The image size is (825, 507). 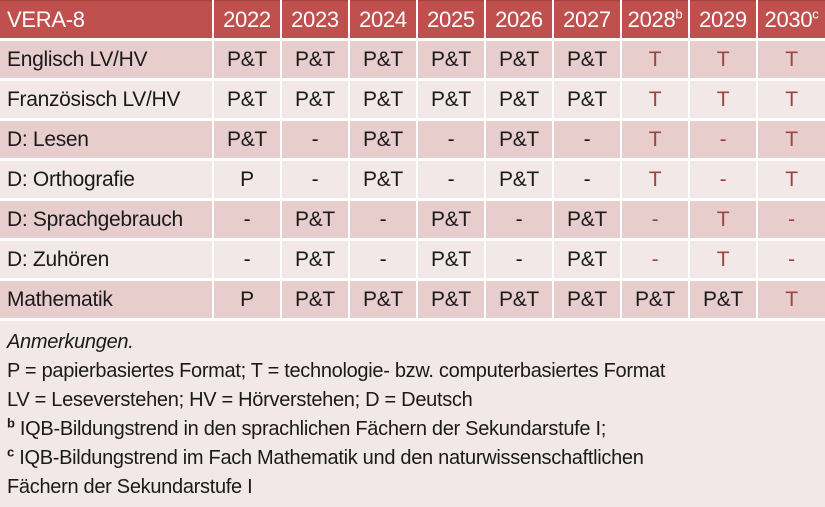 What do you see at coordinates (106, 139) in the screenshot?
I see `row-label: D: Lesen` at bounding box center [106, 139].